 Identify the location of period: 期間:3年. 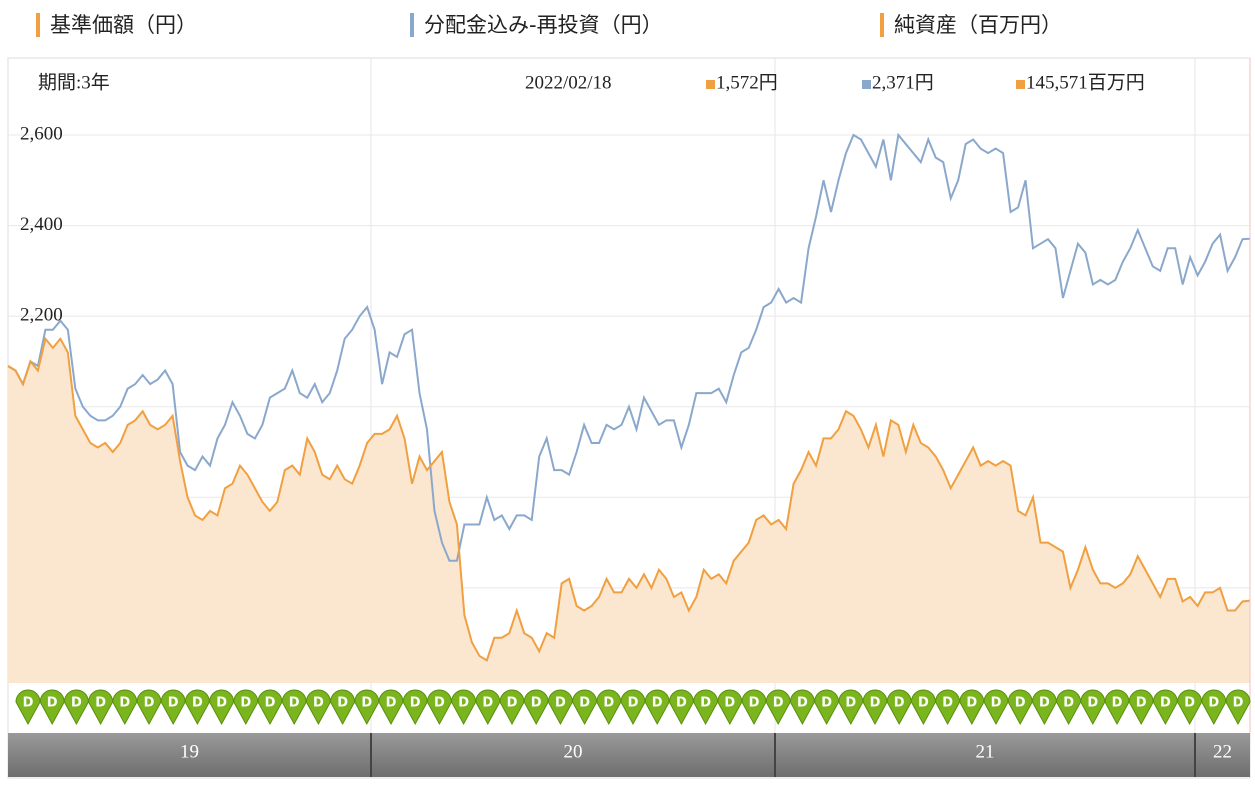
(74, 82).